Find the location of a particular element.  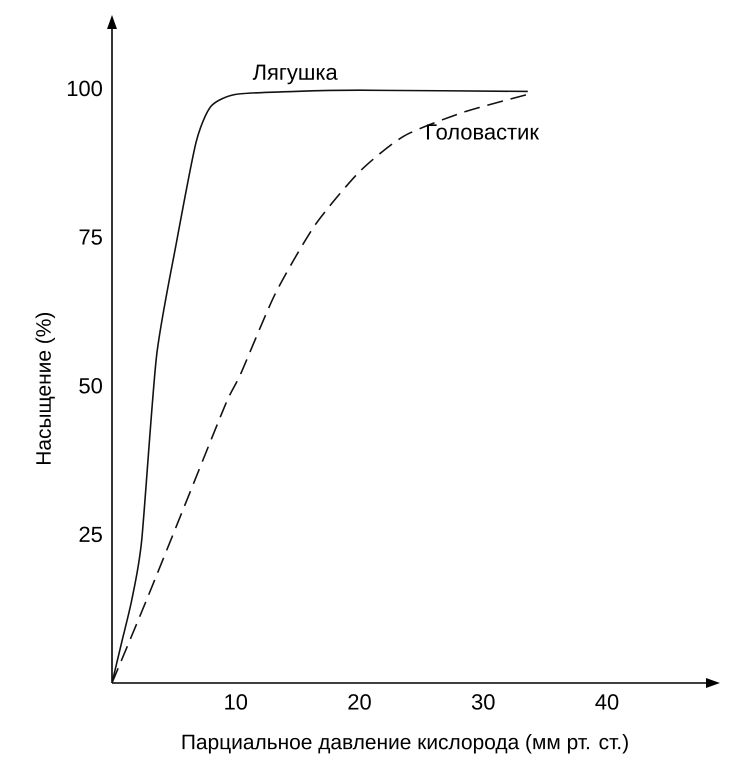

x-tick-label: 10 is located at coordinates (236, 702).